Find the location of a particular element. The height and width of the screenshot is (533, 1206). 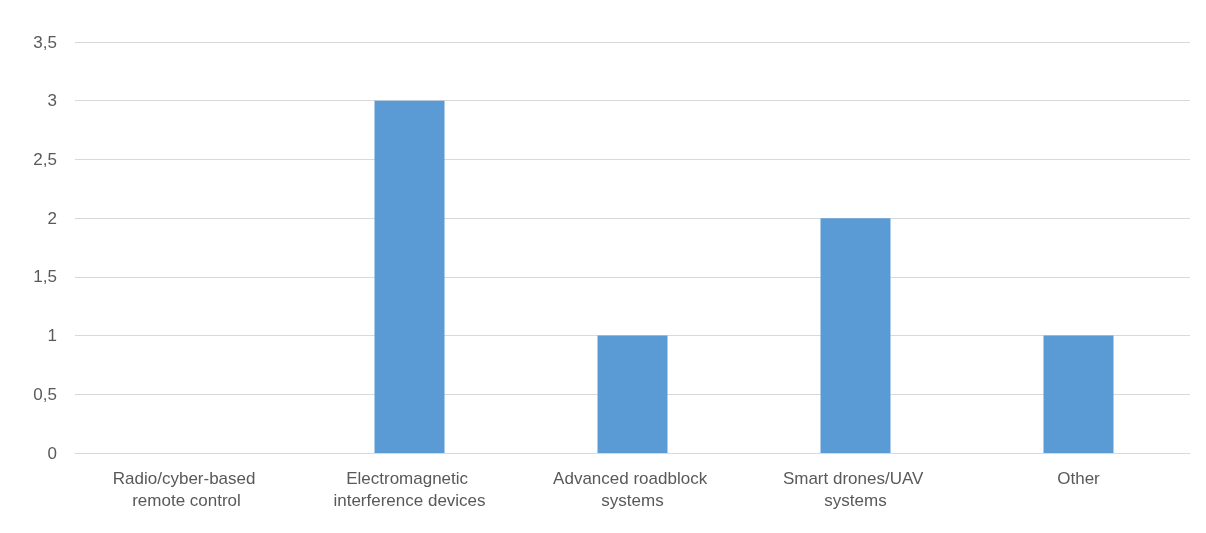

y-tick-label: 1 is located at coordinates (52, 336).